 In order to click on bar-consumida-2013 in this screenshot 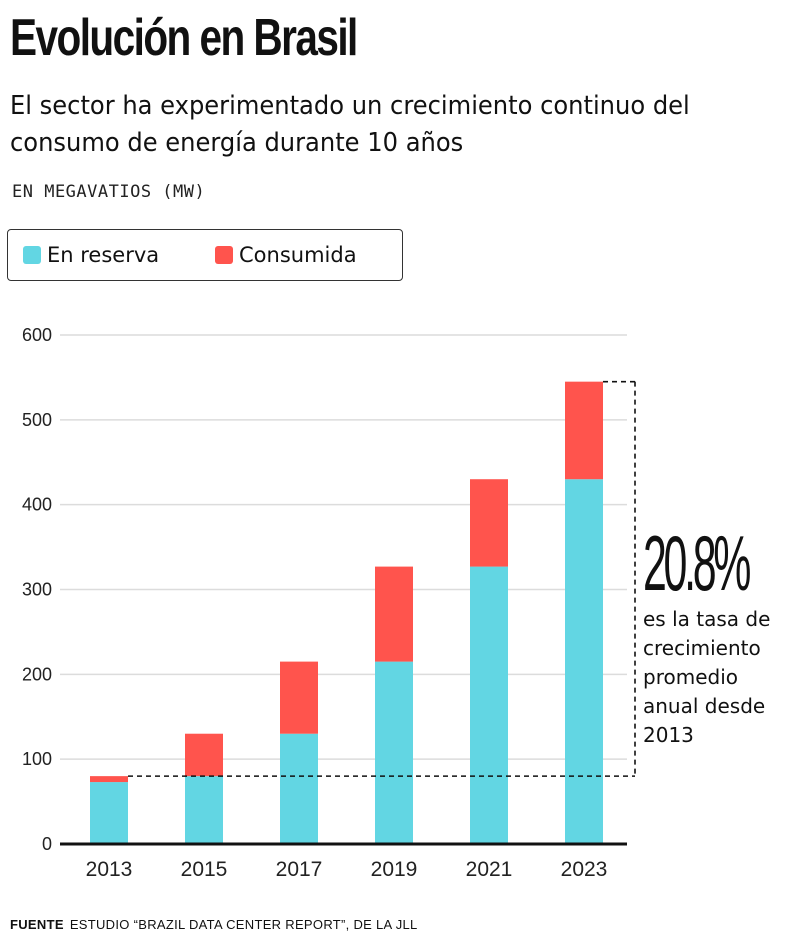, I will do `click(109, 779)`.